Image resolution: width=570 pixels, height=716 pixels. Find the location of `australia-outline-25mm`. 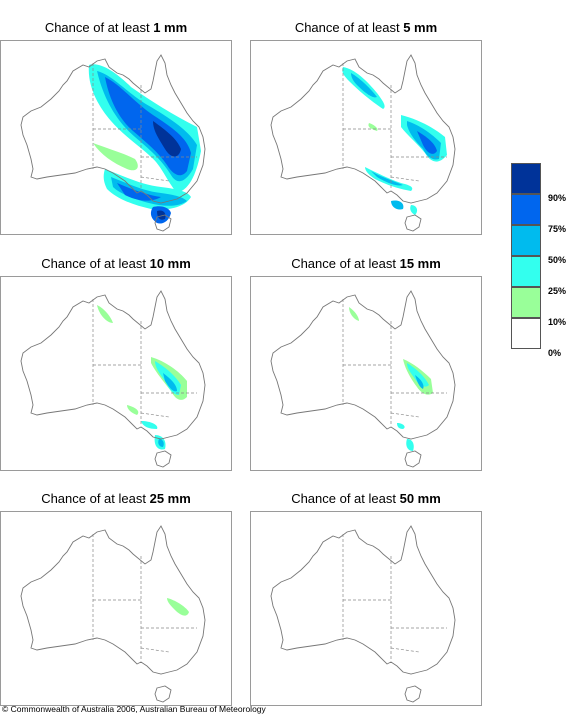

australia-outline-25mm is located at coordinates (113, 614).